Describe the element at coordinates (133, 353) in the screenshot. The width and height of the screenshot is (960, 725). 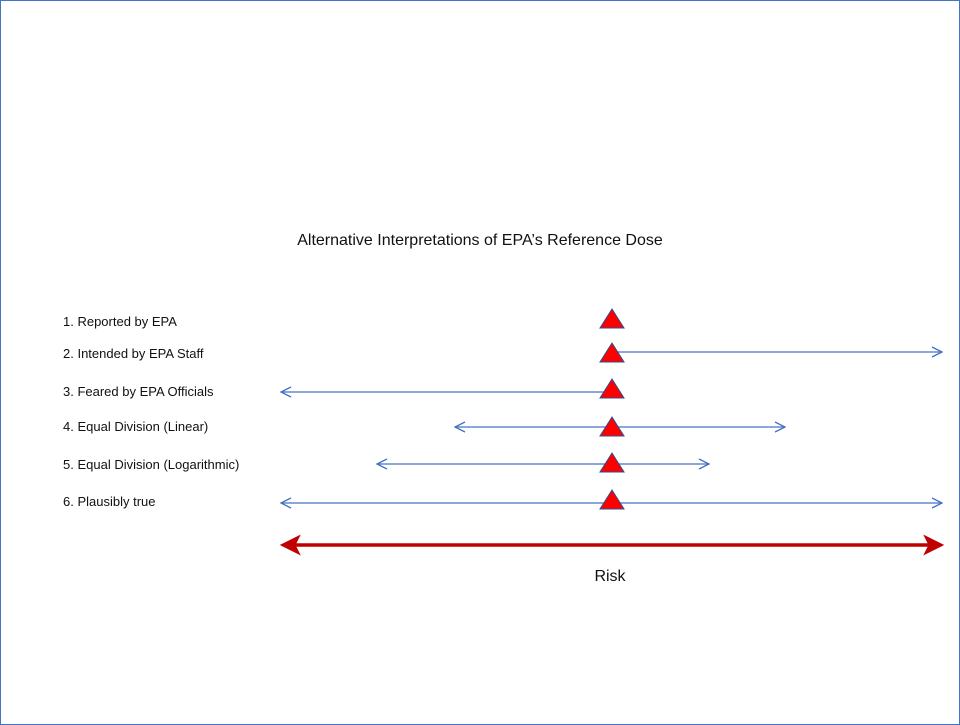
I see `row-label-intended: 2. Intended by EPA Staff` at that location.